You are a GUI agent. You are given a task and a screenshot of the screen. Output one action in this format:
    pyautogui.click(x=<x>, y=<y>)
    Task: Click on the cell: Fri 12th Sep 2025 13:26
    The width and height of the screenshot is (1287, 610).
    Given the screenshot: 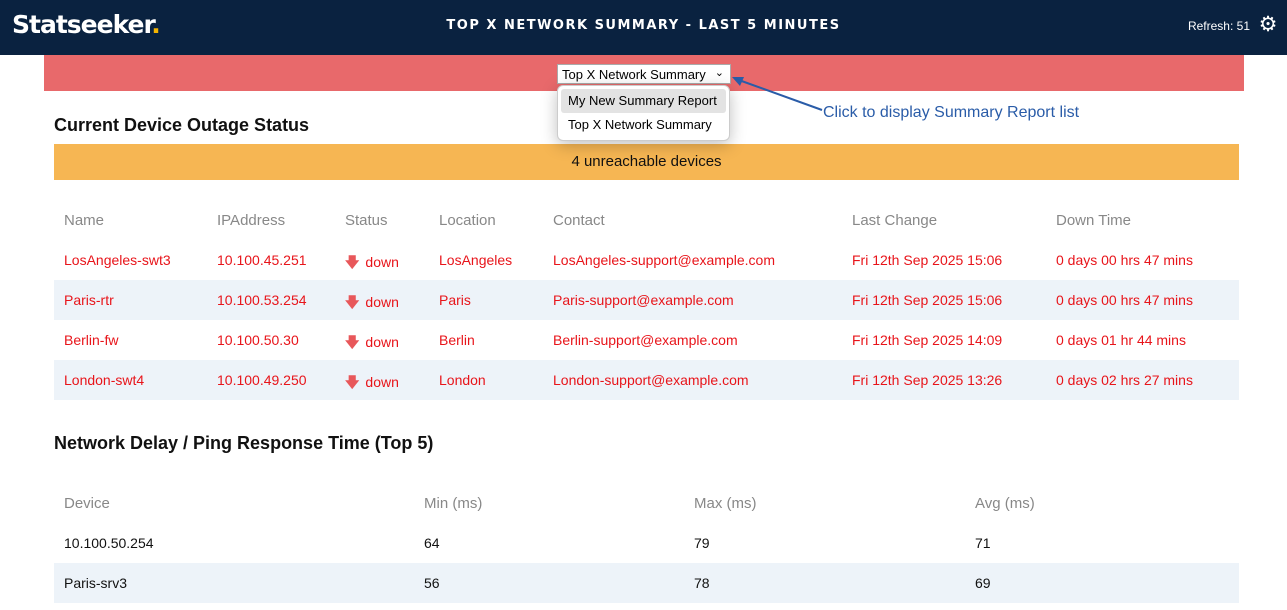 What is the action you would take?
    pyautogui.click(x=927, y=380)
    